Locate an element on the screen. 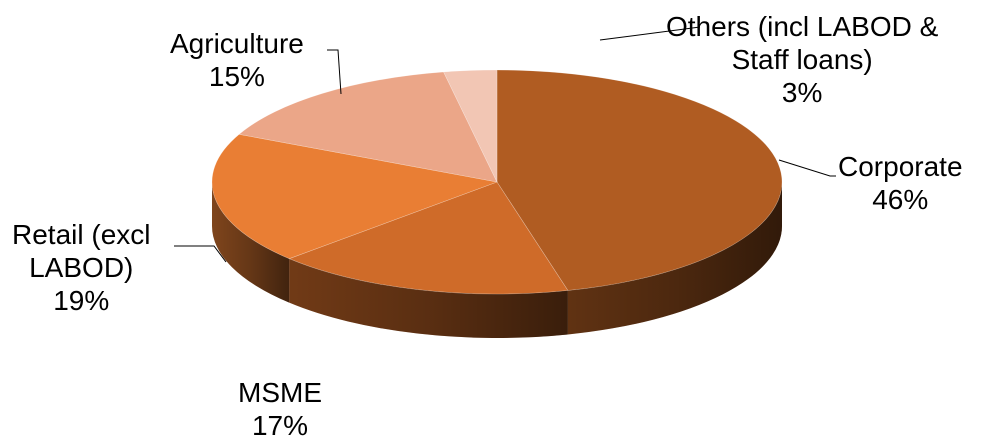  label-others-line1: Others (incl LABOD & is located at coordinates (802, 26).